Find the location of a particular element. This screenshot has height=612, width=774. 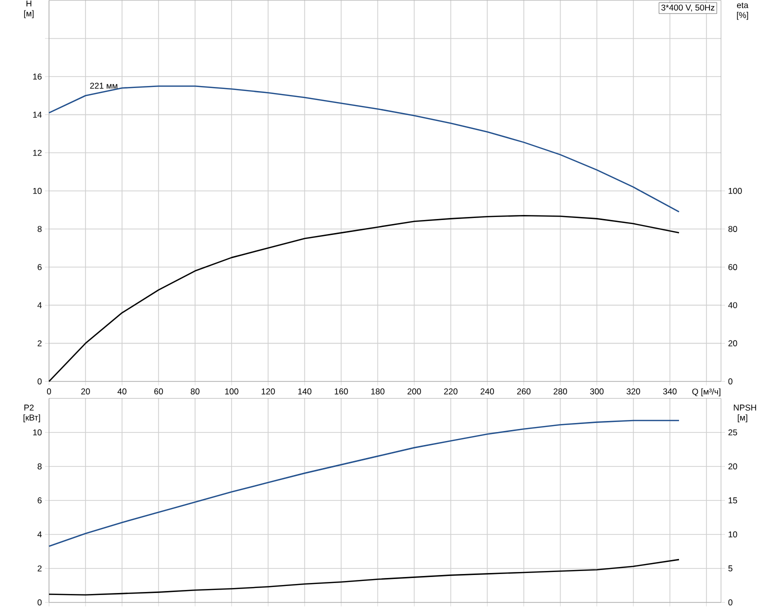

x-tick-label: 180 is located at coordinates (377, 391).